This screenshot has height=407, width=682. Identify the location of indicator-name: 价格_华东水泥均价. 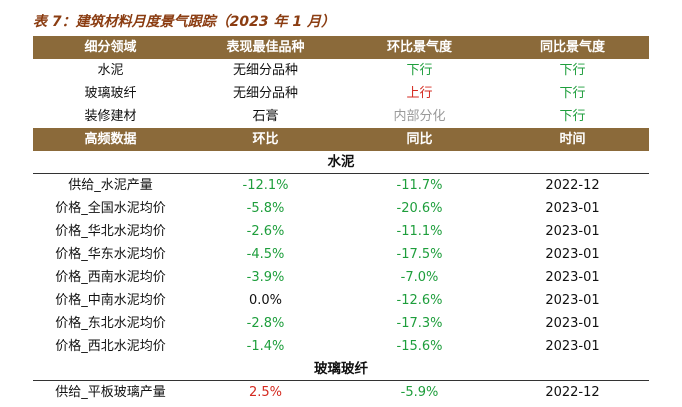
(110, 254).